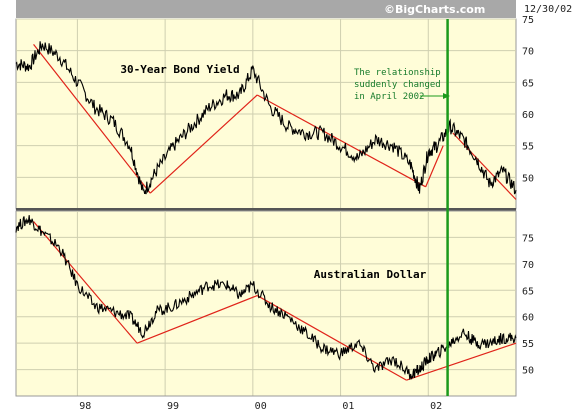  Describe the element at coordinates (436, 406) in the screenshot. I see `x-tick-label: 02` at that location.